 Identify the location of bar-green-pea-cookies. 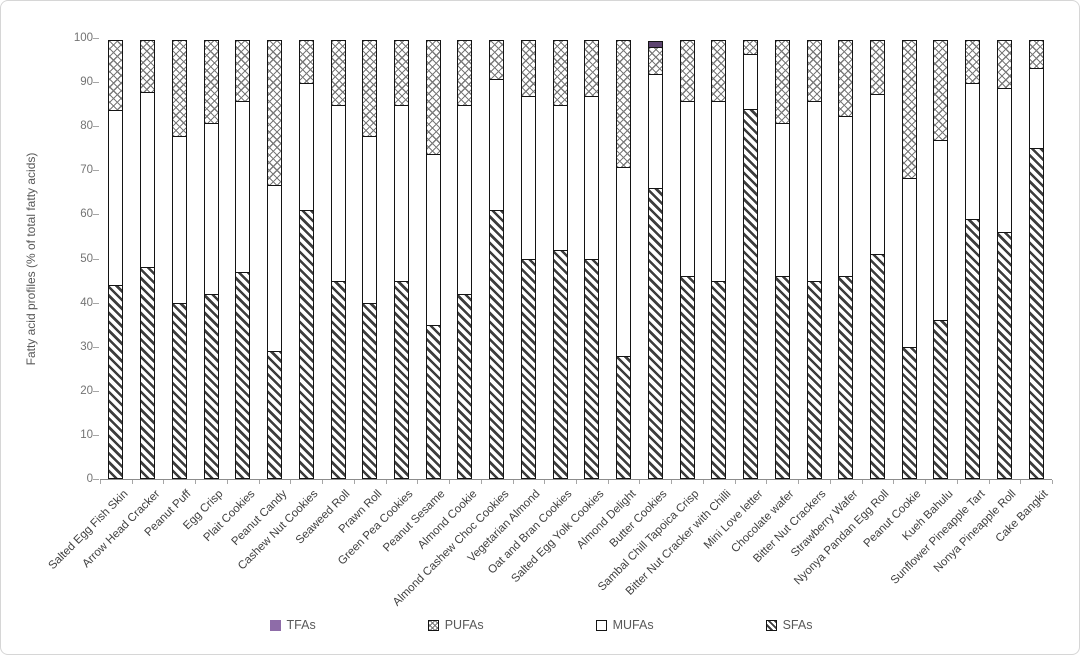
(401, 258).